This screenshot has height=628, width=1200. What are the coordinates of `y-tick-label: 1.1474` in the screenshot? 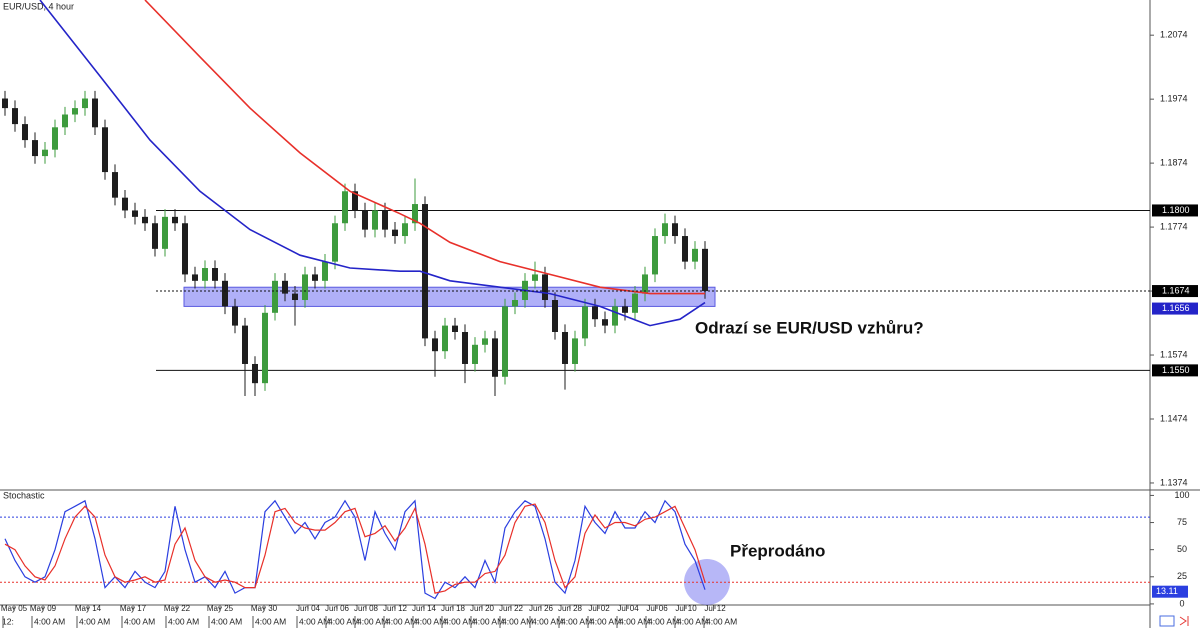 It's located at (1174, 418).